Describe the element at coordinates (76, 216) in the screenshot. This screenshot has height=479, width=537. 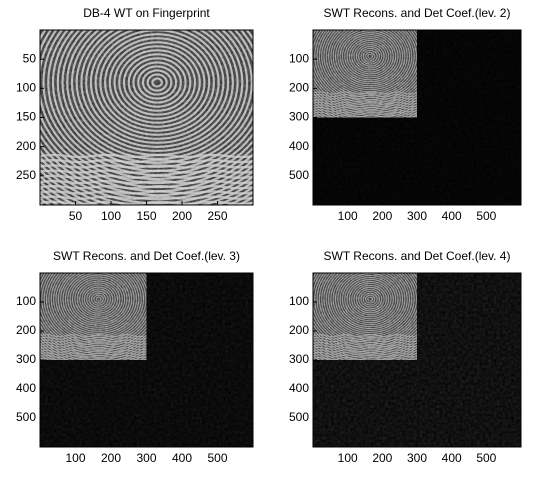
I see `x-tick-label: 50` at that location.